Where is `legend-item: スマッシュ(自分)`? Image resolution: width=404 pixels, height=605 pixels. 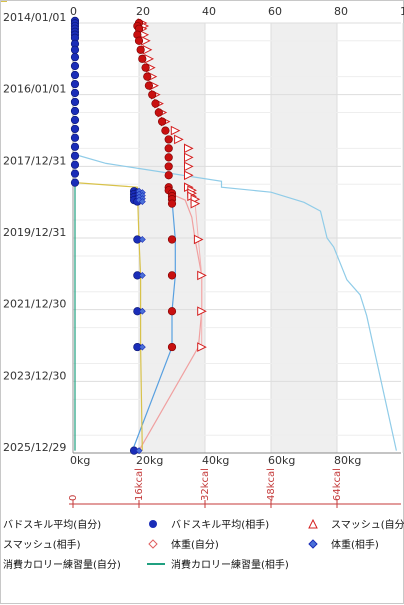
legend-item: スマッシュ(自分) is located at coordinates (356, 524).